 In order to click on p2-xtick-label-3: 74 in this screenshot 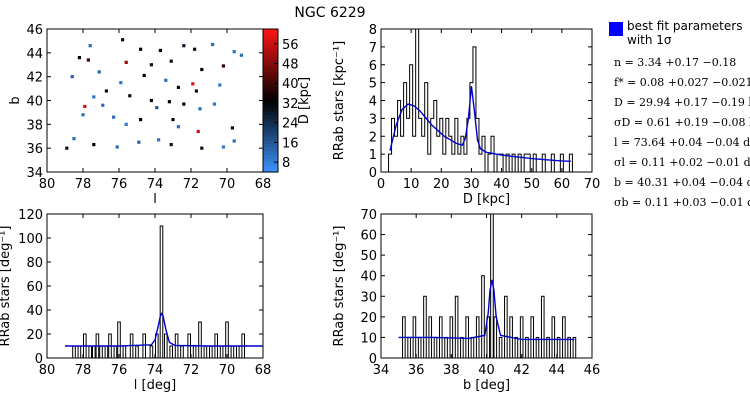, I will do `click(155, 370)`.